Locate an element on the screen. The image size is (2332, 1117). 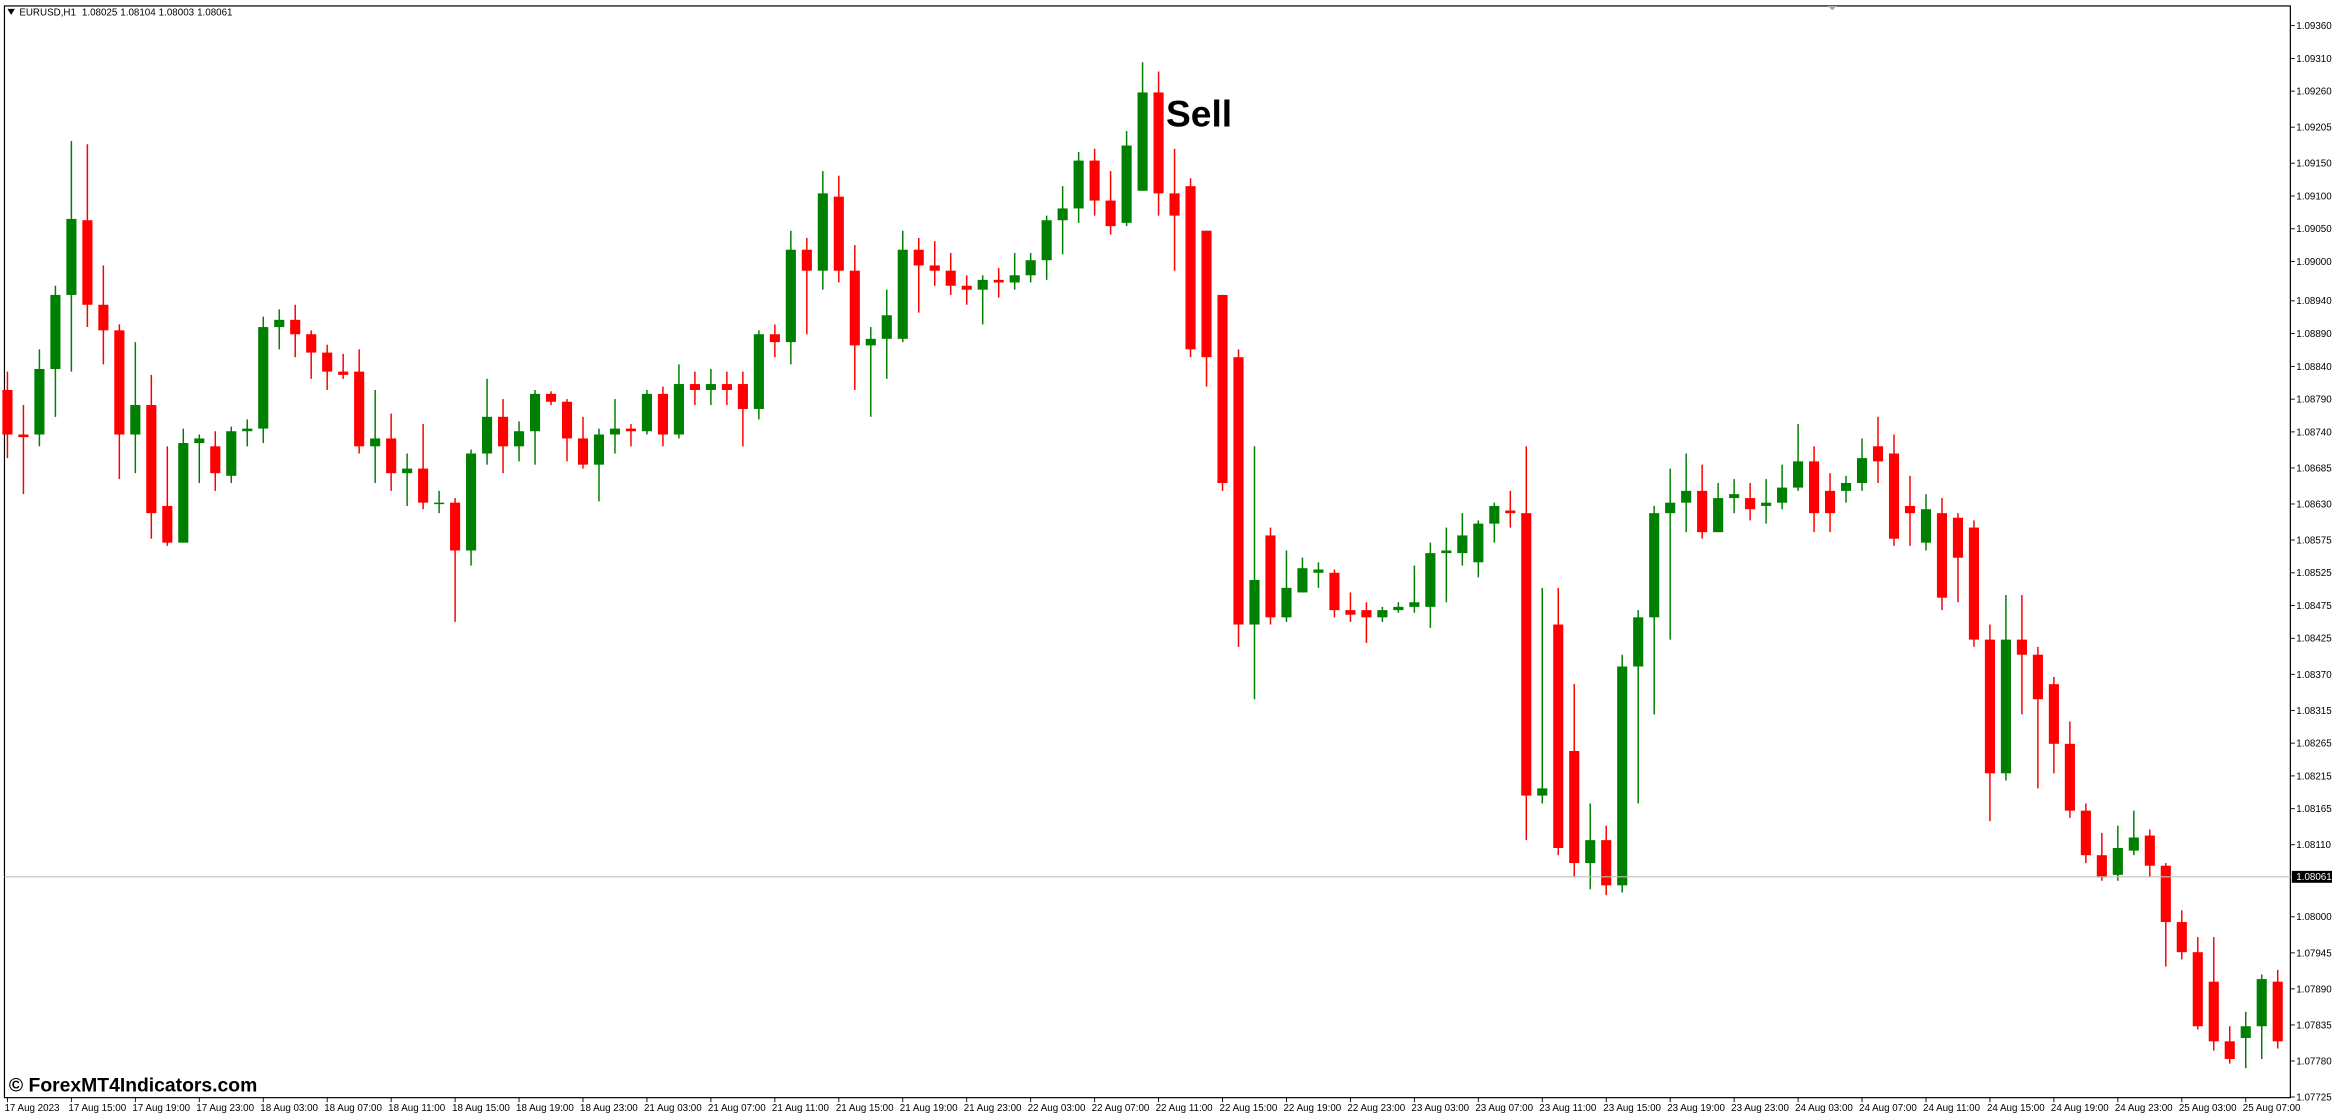
y-tick-label: 1.08215 is located at coordinates (2314, 776).